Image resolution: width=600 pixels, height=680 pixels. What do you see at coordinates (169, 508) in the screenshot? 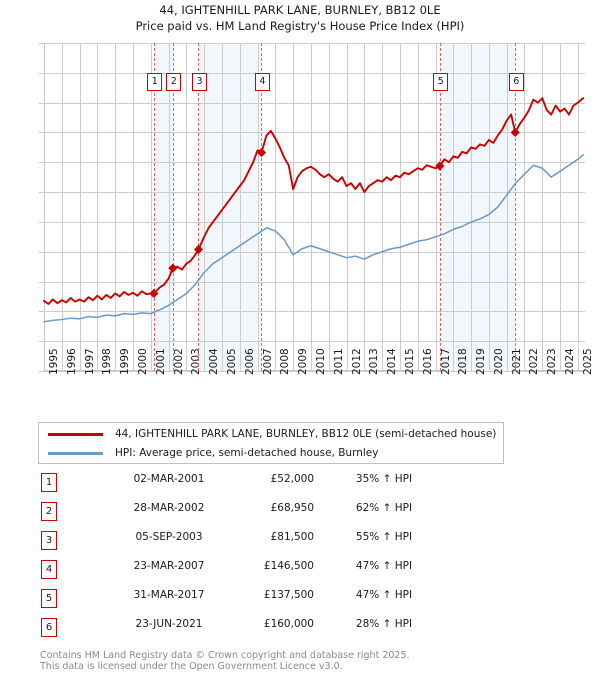
I see `row-date: 28-MAR-2002` at bounding box center [169, 508].